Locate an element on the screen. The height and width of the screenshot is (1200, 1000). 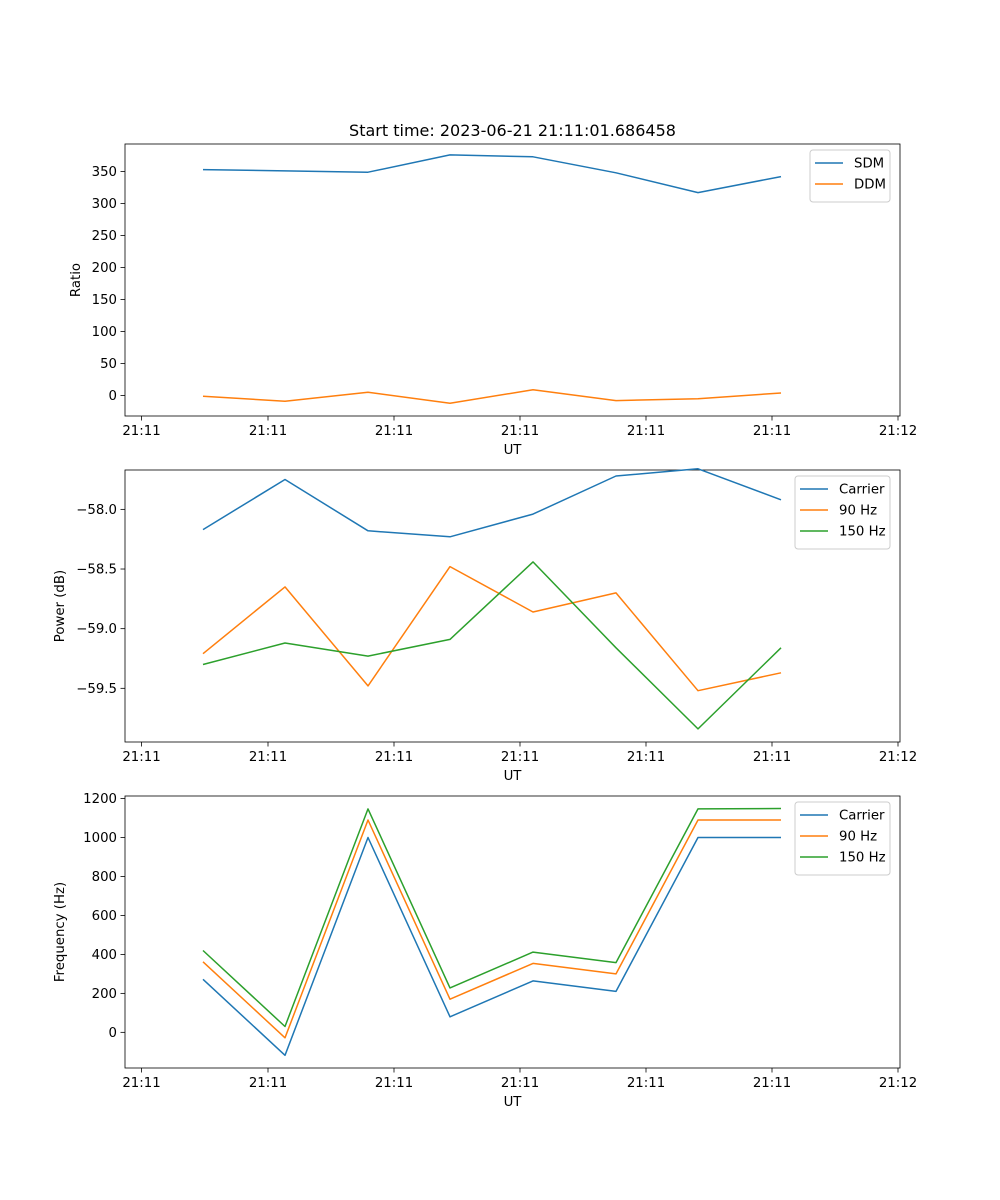
y-tick-label: 1000 is located at coordinates (100, 838).